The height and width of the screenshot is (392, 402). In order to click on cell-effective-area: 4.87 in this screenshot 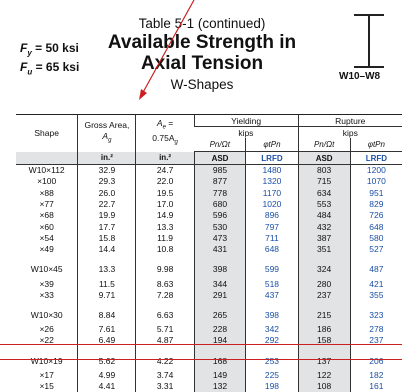, I will do `click(165, 341)`.